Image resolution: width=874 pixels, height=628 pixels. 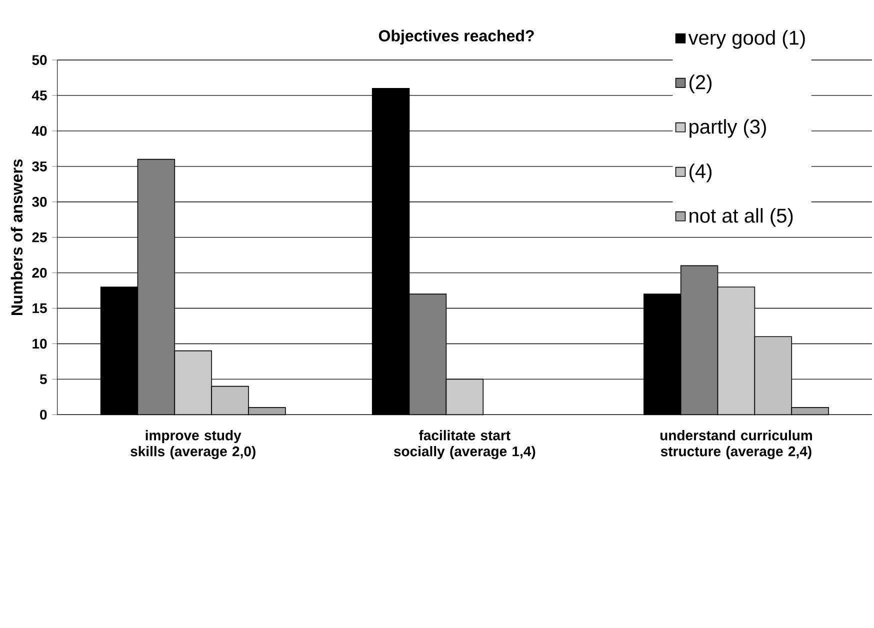 I want to click on y-tick-label: 40, so click(x=39, y=131).